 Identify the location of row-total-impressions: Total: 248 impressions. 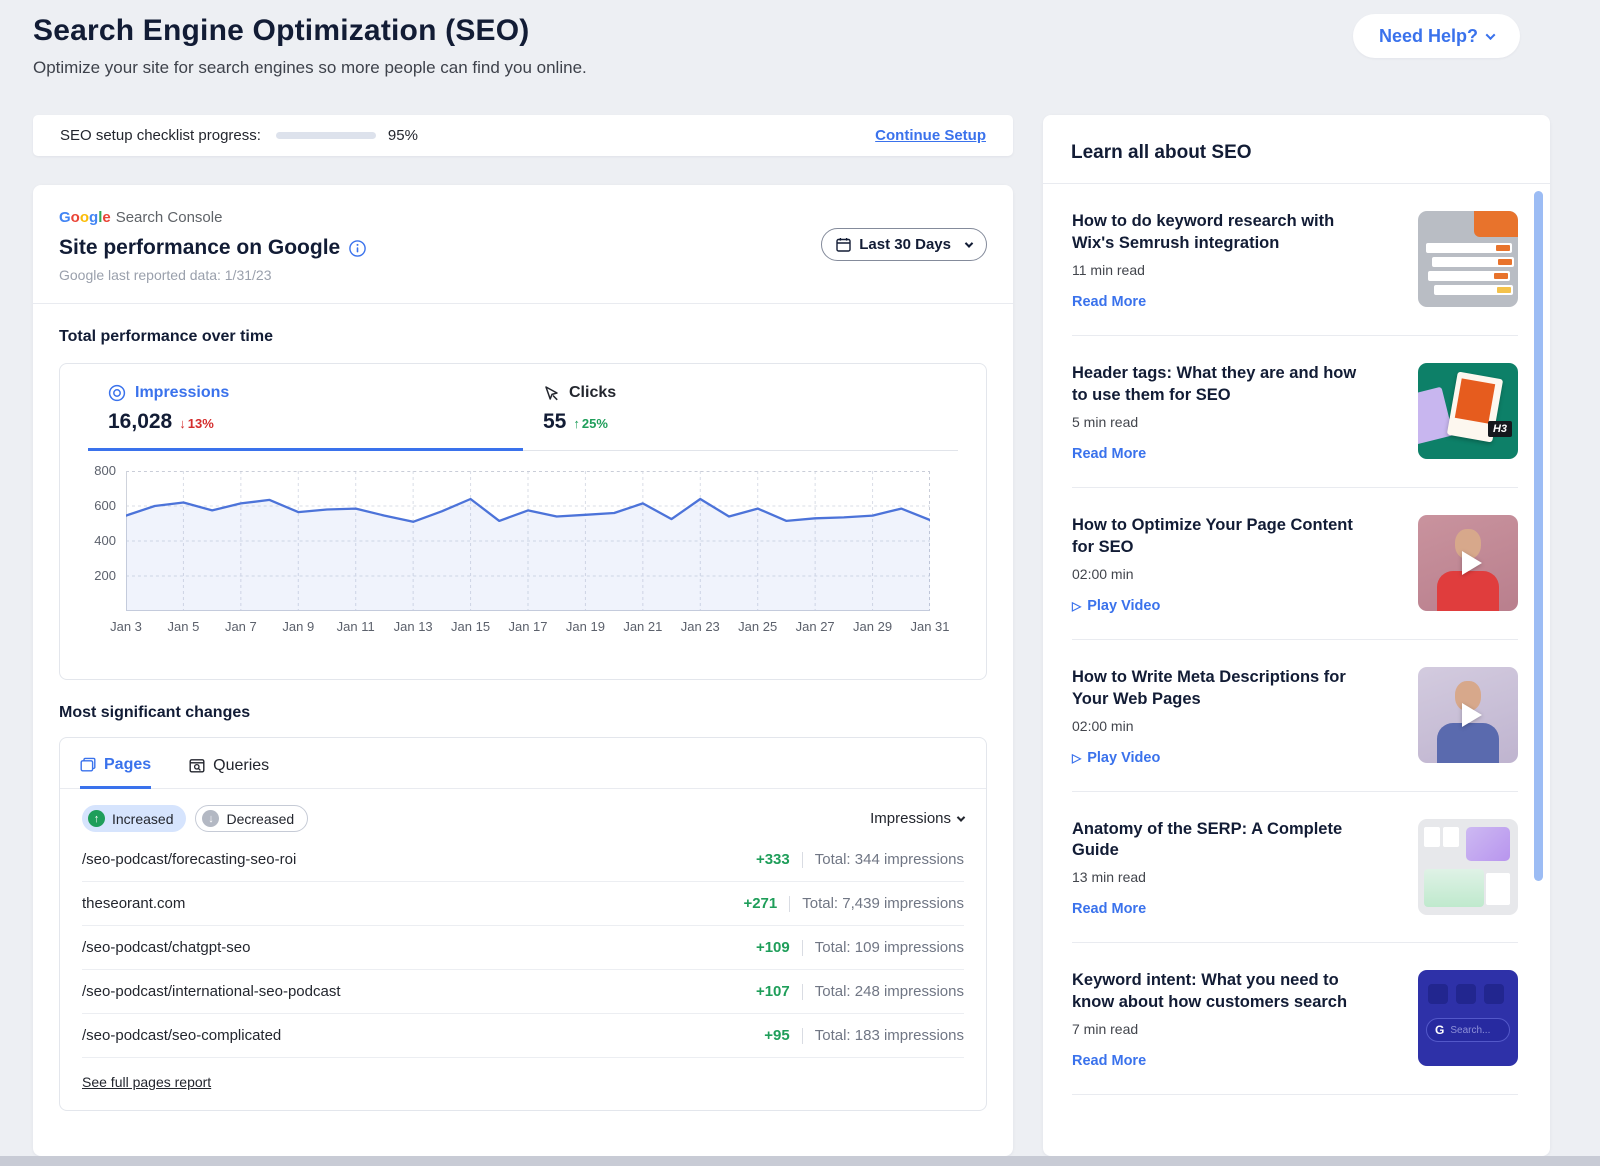
(889, 991).